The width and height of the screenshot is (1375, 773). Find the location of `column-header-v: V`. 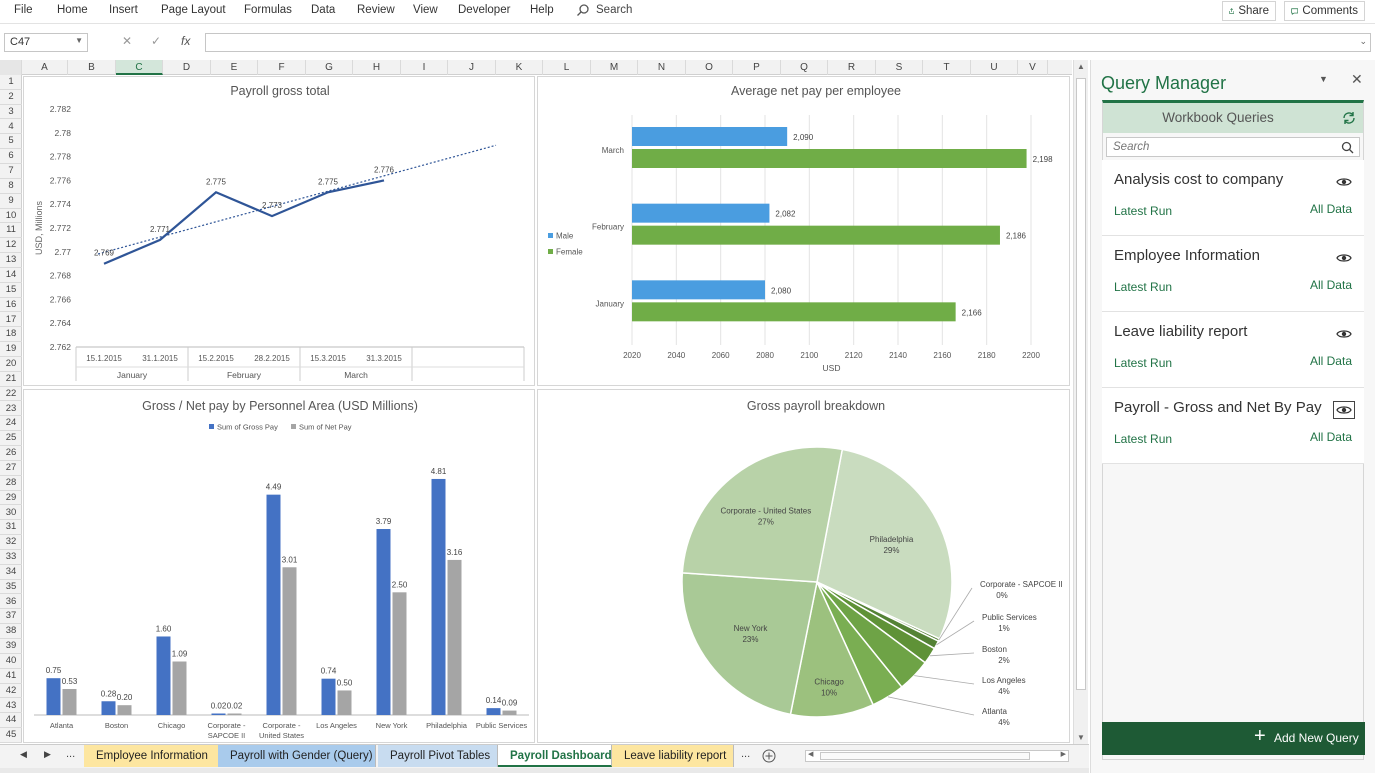

column-header-v: V is located at coordinates (1033, 67).